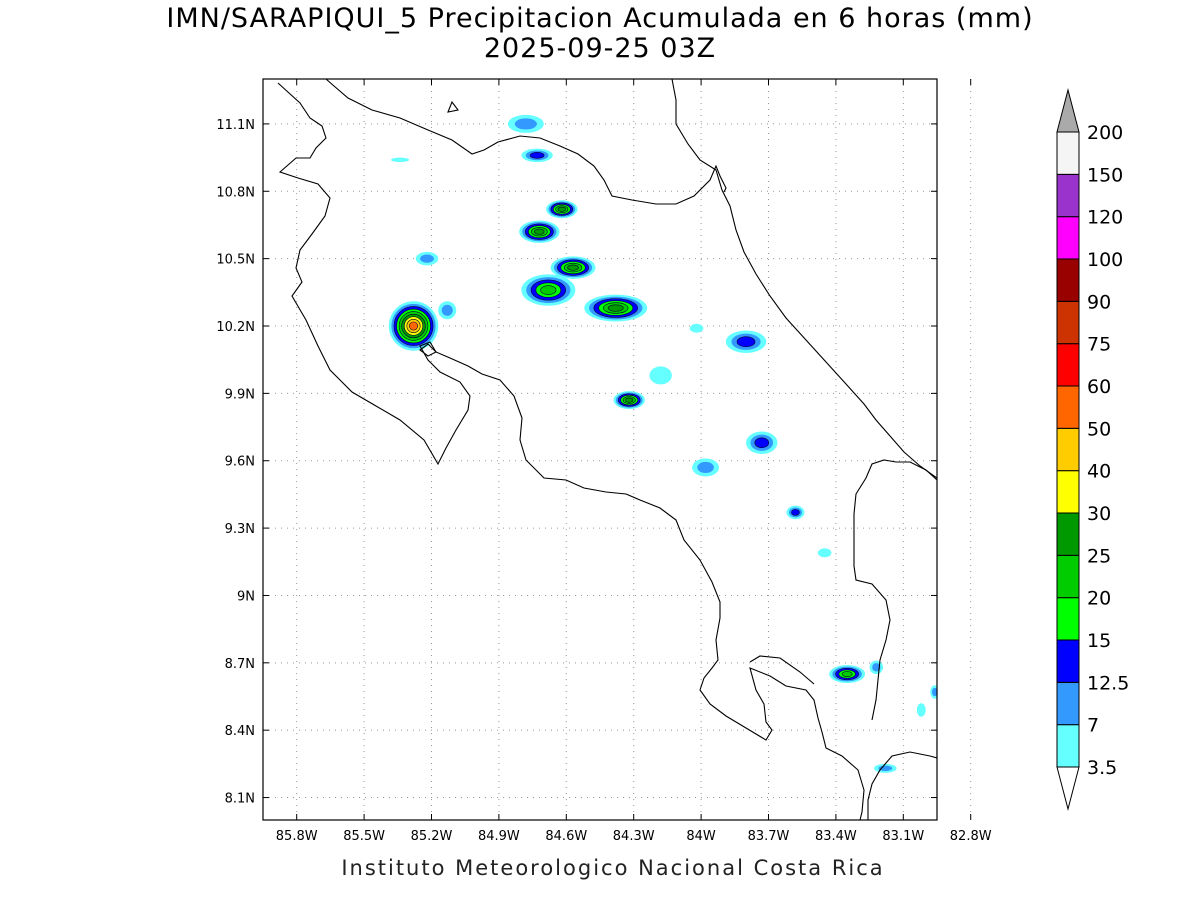  I want to click on lat-tick-label: 10.2N, so click(235, 327).